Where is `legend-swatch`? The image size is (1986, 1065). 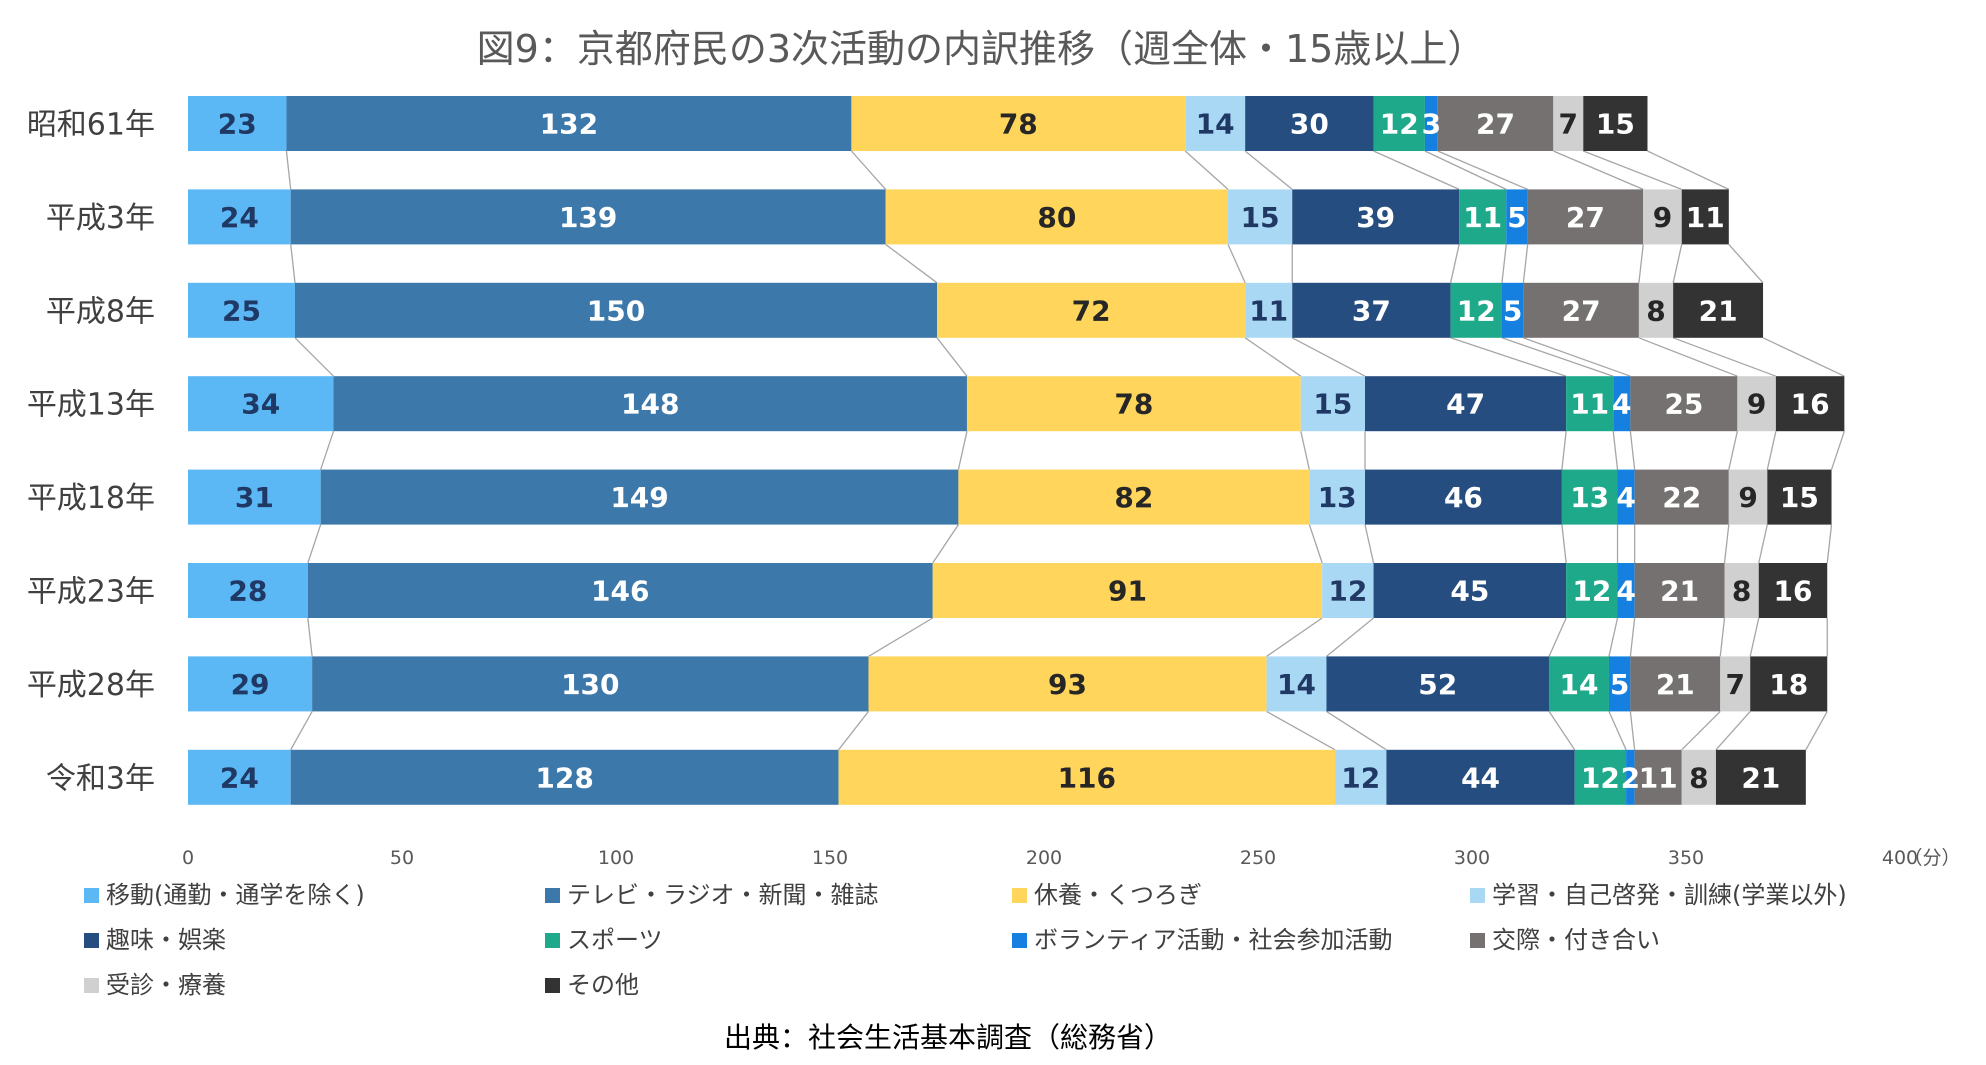 legend-swatch is located at coordinates (1019, 940).